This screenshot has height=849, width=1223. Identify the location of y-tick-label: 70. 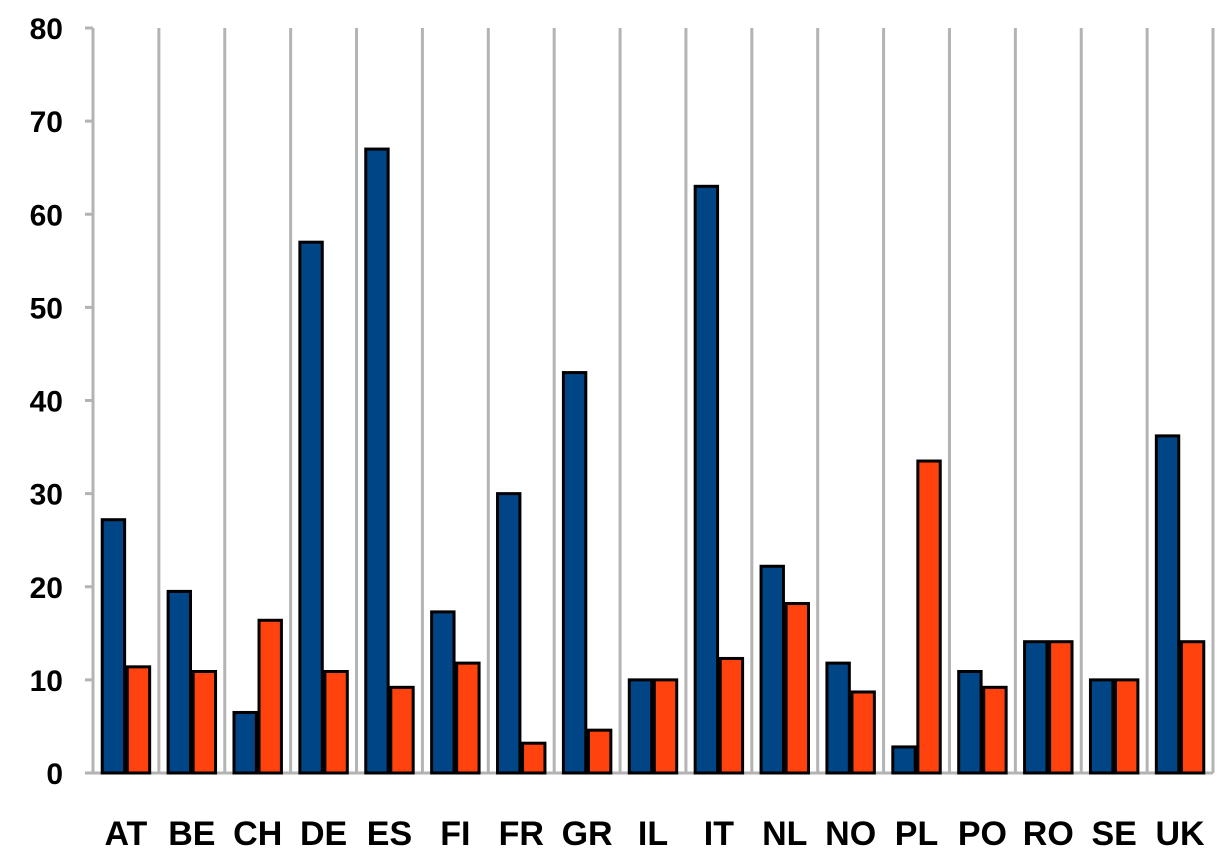
(46, 122).